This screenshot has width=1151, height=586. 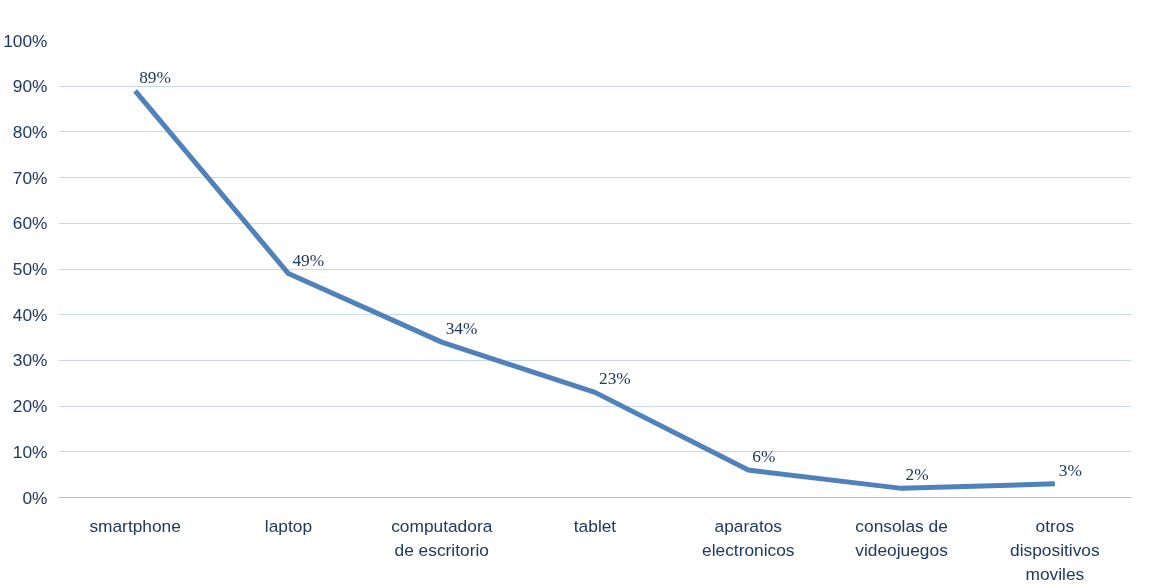 I want to click on y-tick-label: 10%, so click(x=30, y=451).